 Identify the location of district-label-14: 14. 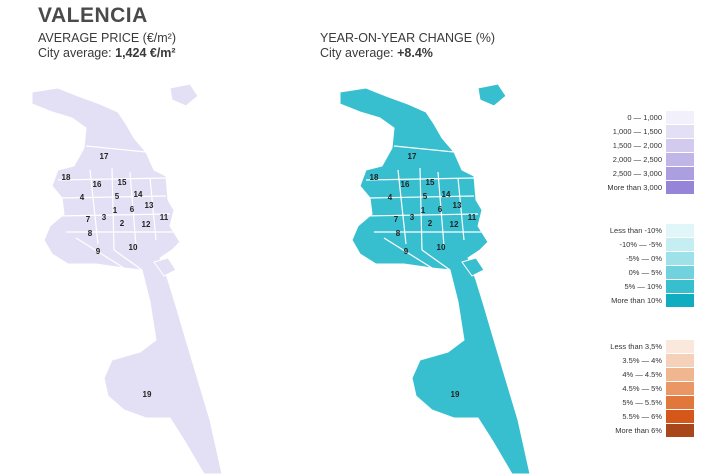
(138, 194).